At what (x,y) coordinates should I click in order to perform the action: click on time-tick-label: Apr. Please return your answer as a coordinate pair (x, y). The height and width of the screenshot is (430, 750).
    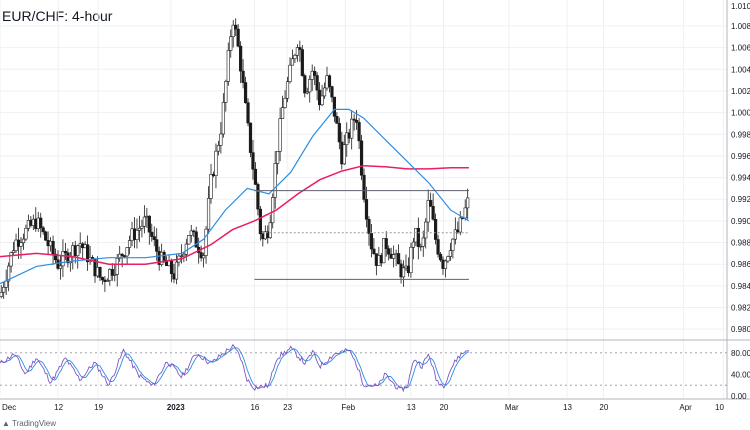
    Looking at the image, I should click on (685, 407).